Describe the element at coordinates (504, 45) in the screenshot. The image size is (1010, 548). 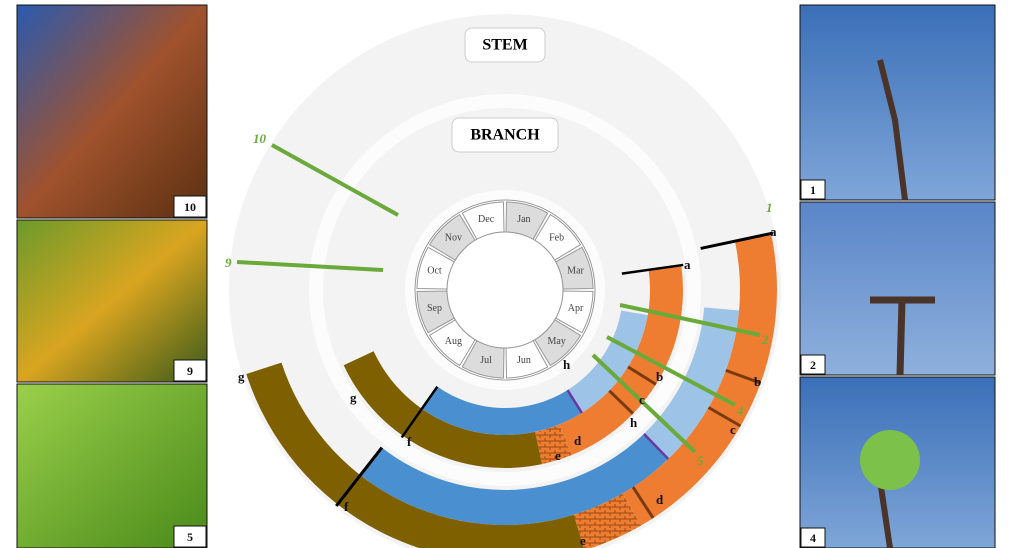
I see `stem-label: STEM` at that location.